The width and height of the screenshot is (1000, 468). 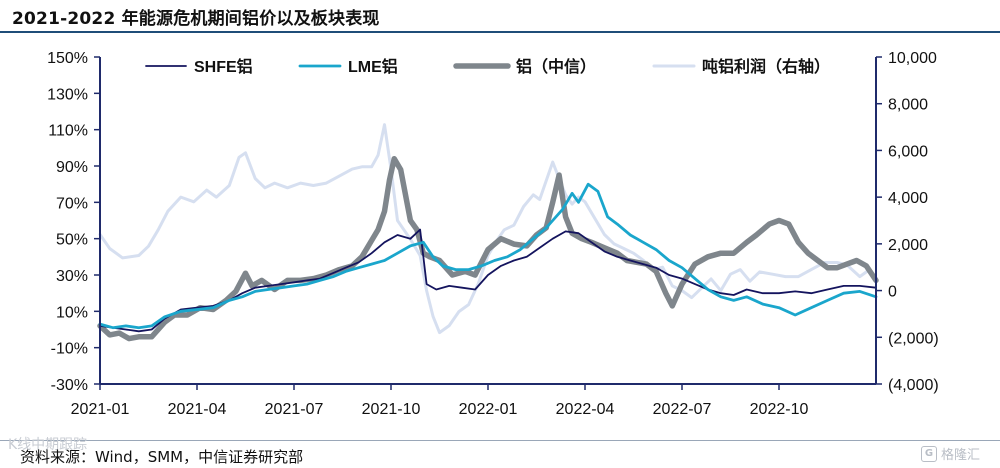 I want to click on y-right-tick-label: (2,000), so click(x=913, y=338).